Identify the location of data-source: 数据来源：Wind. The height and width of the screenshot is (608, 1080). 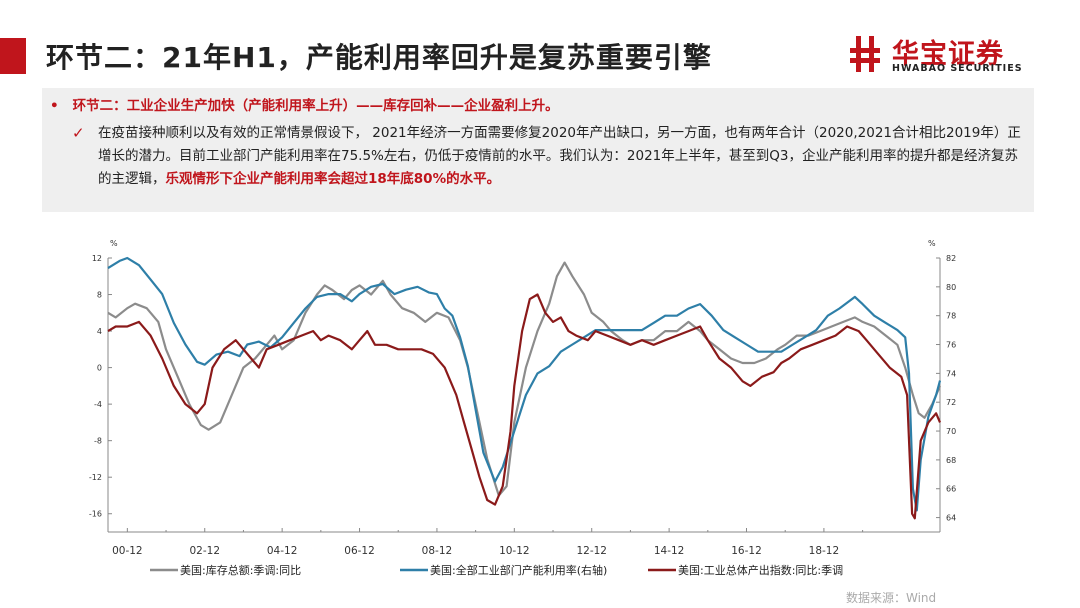
(891, 598).